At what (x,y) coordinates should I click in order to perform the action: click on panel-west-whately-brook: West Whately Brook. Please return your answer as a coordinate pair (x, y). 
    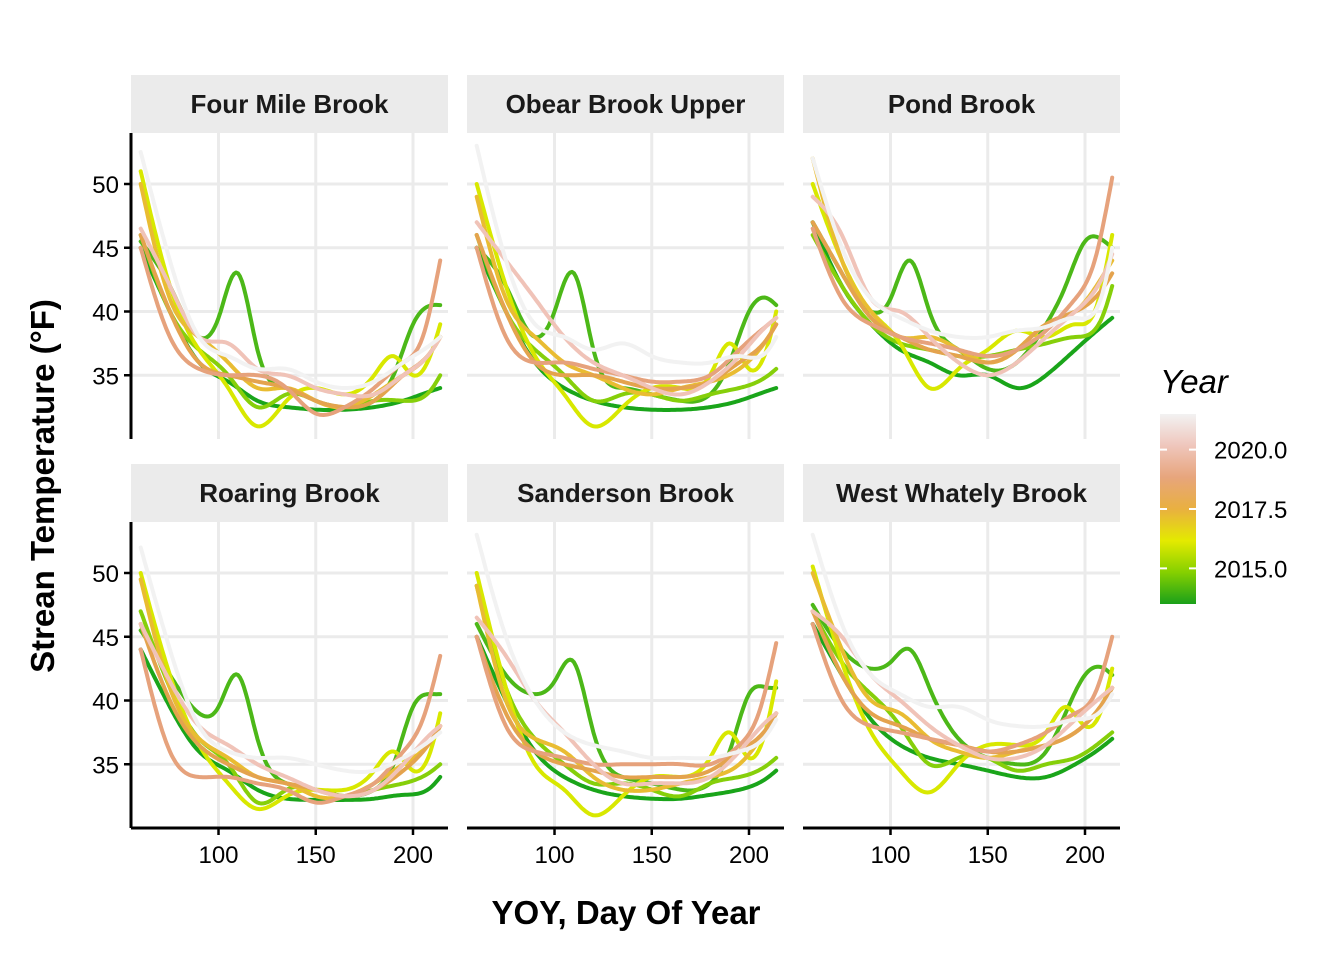
    Looking at the image, I should click on (961, 646).